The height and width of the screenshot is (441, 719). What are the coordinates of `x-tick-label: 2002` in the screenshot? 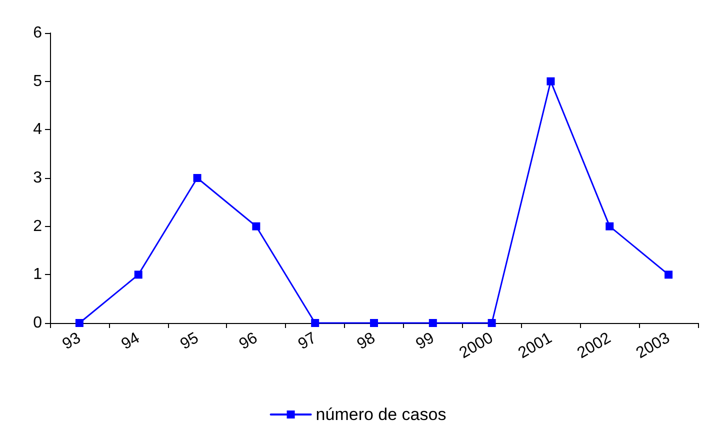 It's located at (594, 346).